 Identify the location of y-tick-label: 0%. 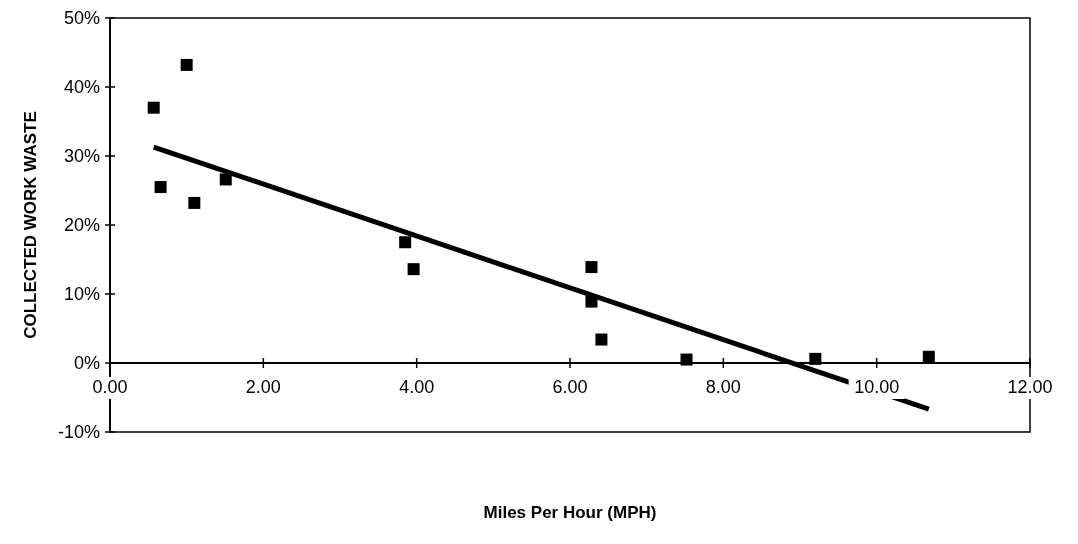
(86, 363).